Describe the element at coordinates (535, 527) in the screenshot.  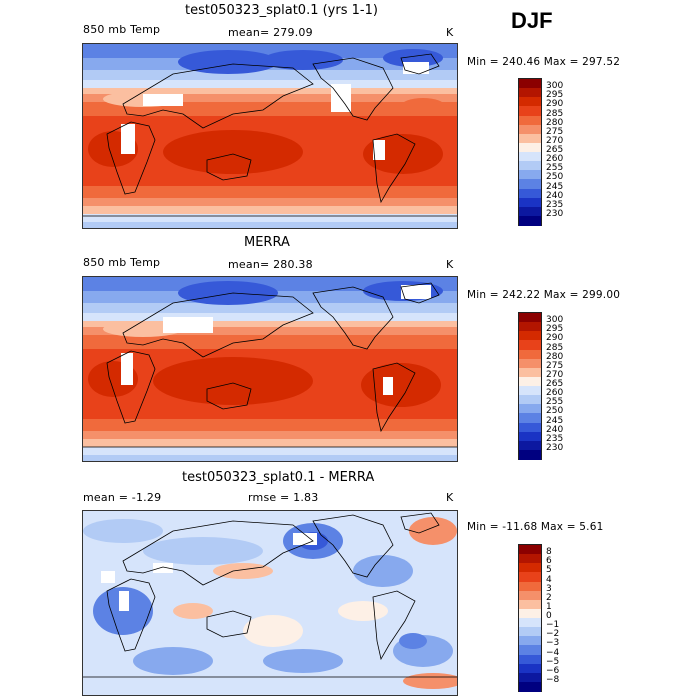
I see `minmax-label: Min = -11.68 Max = 5.61` at that location.